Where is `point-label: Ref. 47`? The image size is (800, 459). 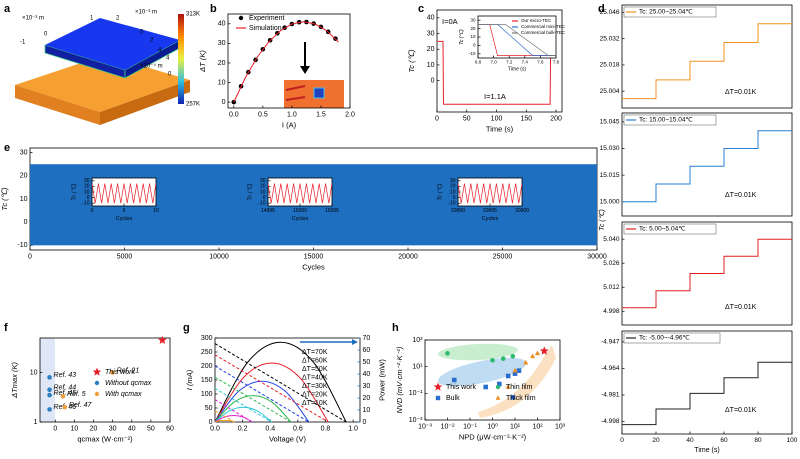 point-label: Ref. 47 is located at coordinates (81, 405).